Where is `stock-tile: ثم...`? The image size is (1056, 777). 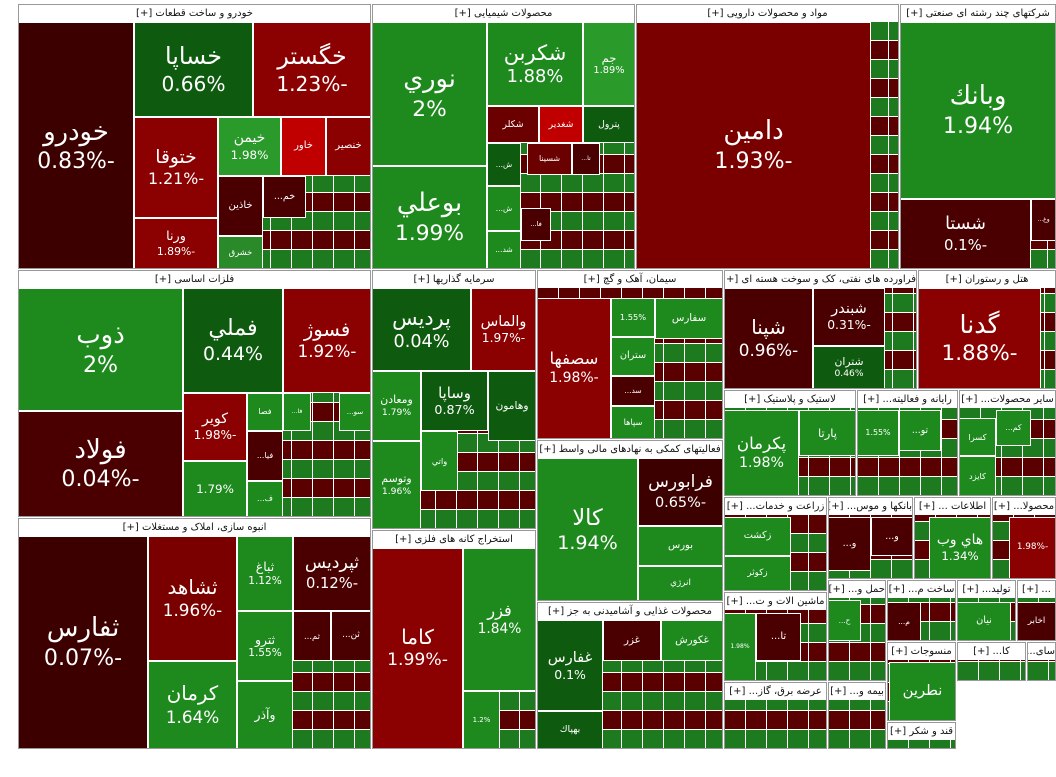 stock-tile: ثم... is located at coordinates (312, 636).